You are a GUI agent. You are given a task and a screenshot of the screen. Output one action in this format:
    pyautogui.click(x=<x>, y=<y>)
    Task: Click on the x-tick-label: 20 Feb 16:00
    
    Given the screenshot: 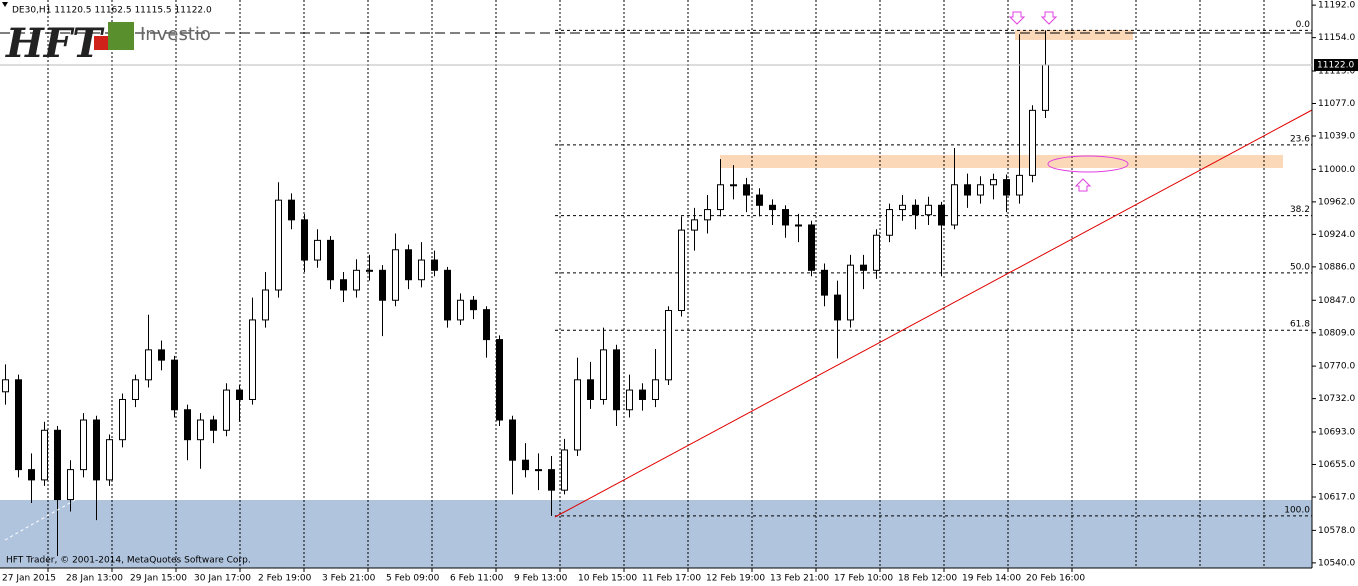 What is the action you would take?
    pyautogui.click(x=1055, y=579)
    